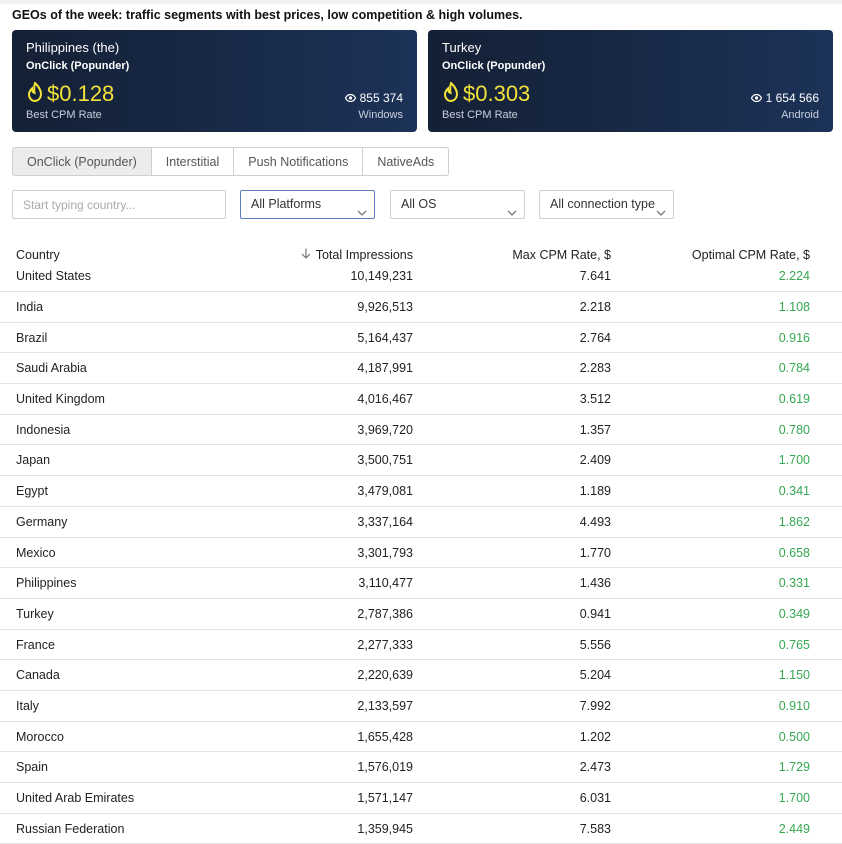 Image resolution: width=842 pixels, height=844 pixels. Describe the element at coordinates (421, 583) in the screenshot. I see `table-row: Philippines 3,110,477 1.436 0.331` at that location.